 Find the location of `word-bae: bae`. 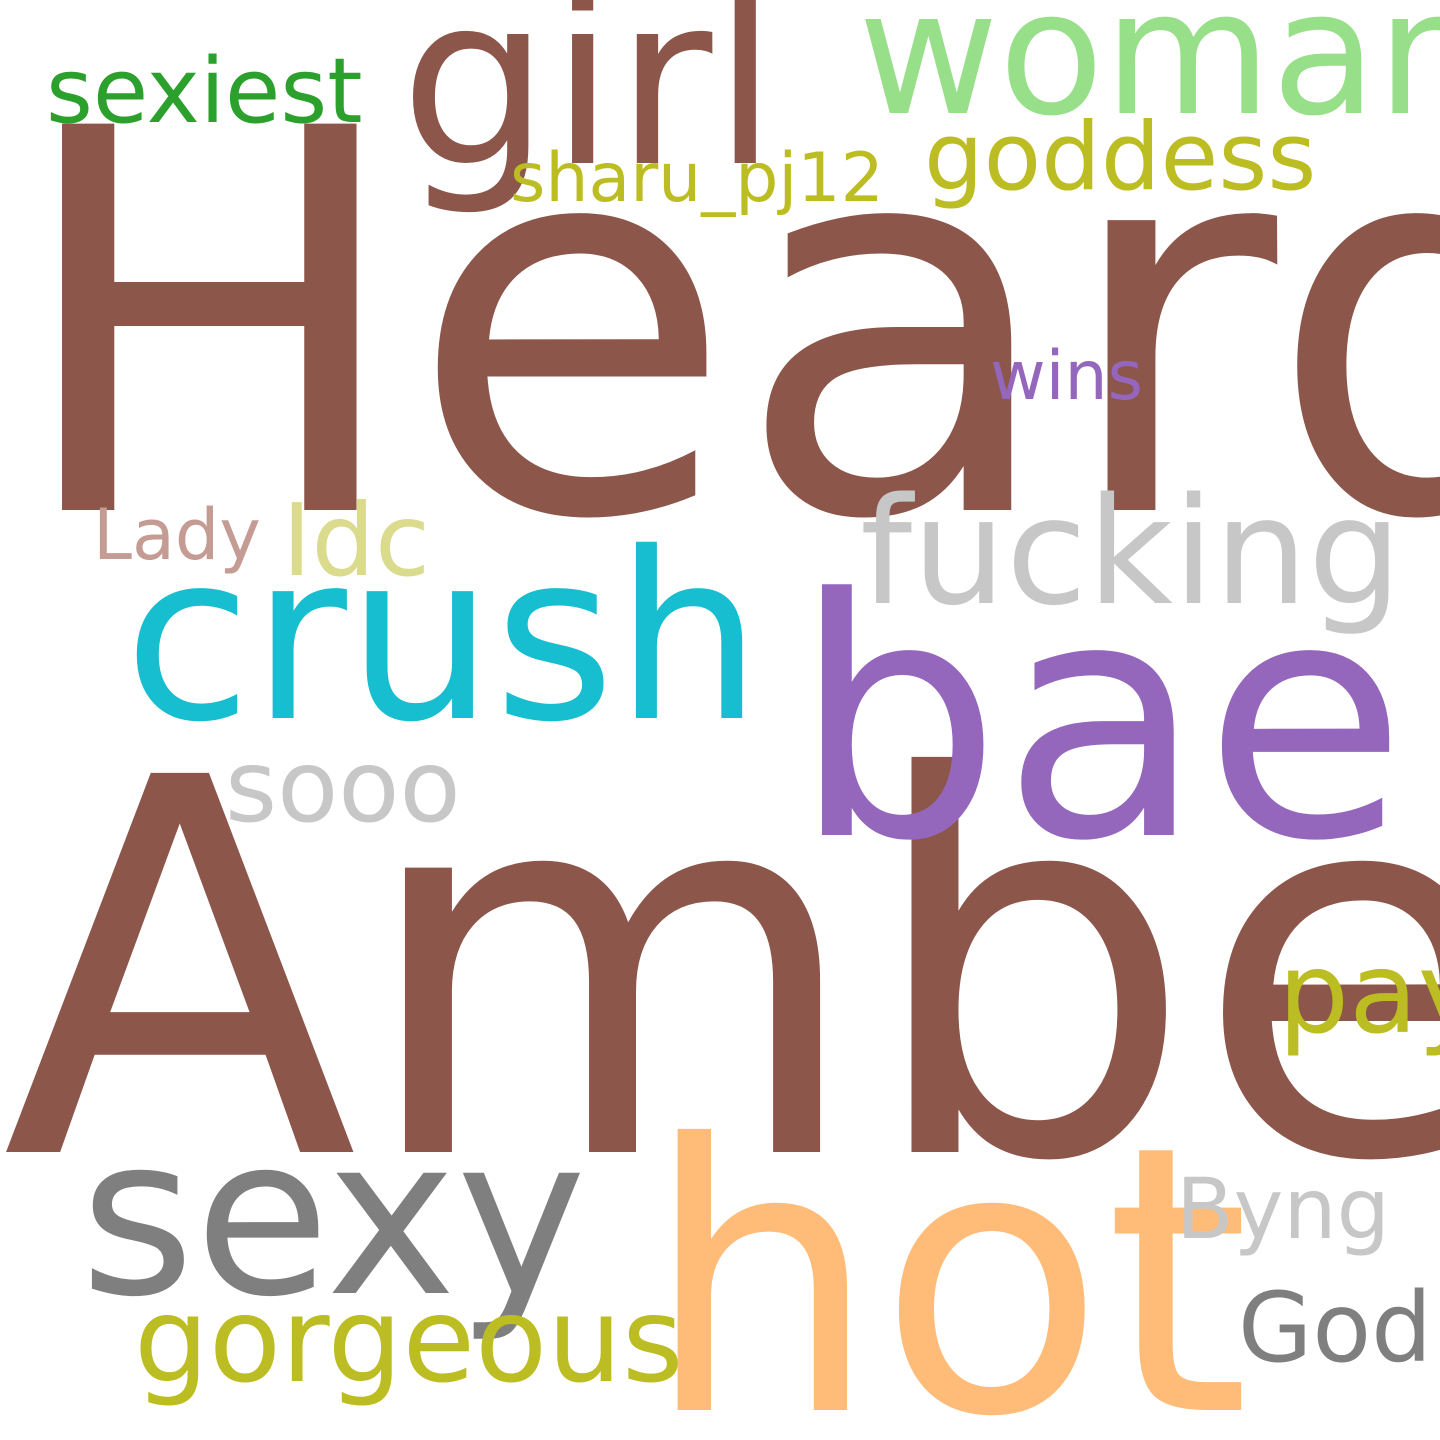

word-bae: bae is located at coordinates (1099, 721).